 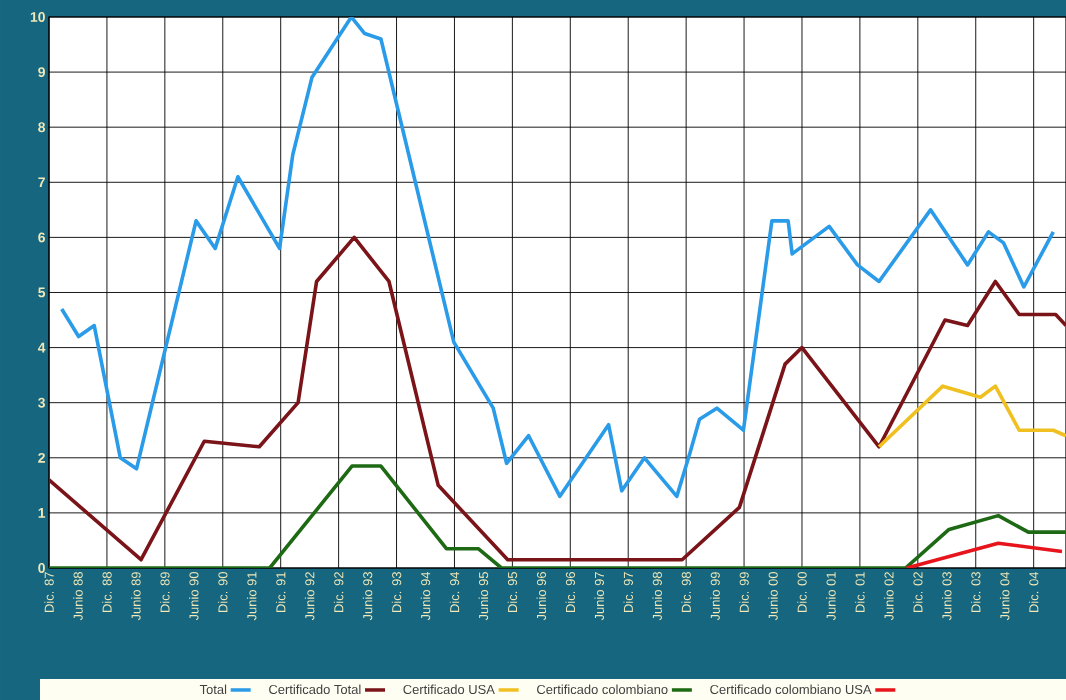 What do you see at coordinates (802, 592) in the screenshot?
I see `x-tick-label: Dic. 00` at bounding box center [802, 592].